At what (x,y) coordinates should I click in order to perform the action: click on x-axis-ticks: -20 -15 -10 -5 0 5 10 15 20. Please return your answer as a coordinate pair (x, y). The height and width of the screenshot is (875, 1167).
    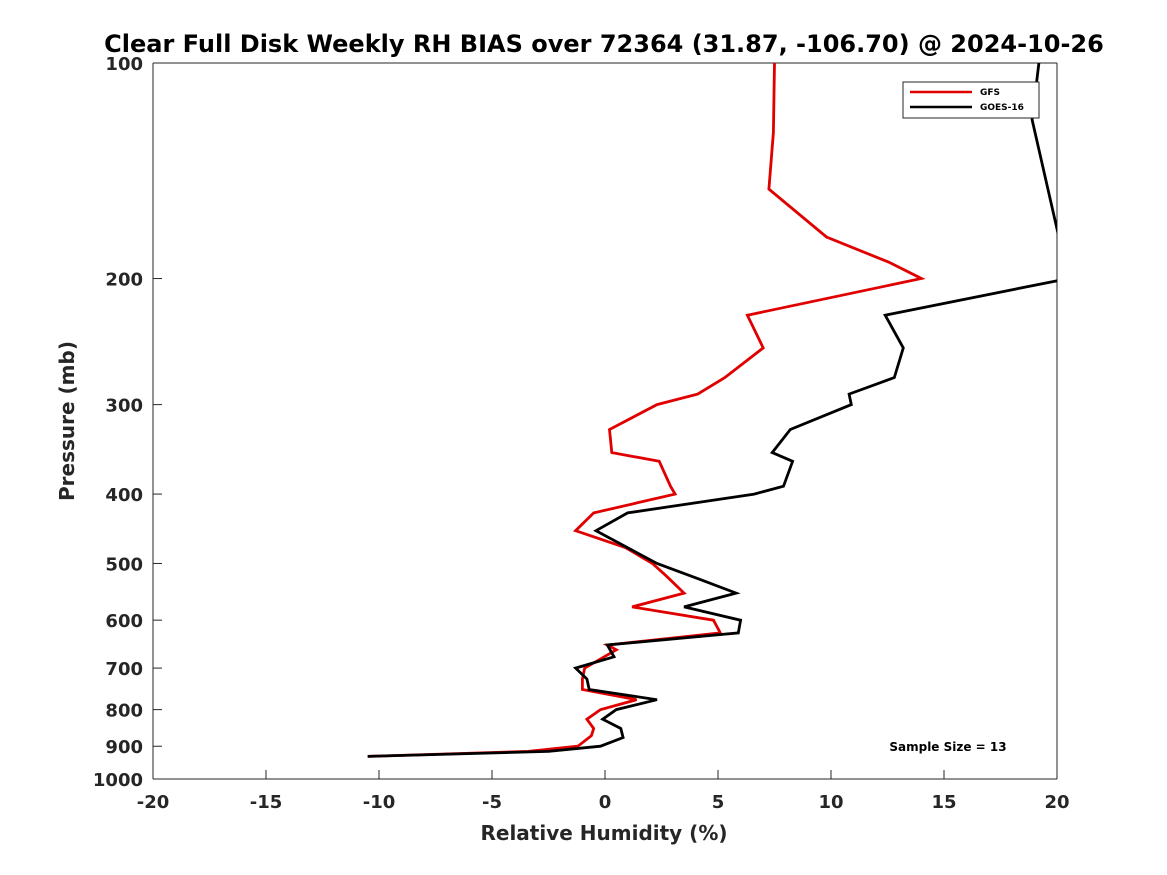
    Looking at the image, I should click on (603, 791).